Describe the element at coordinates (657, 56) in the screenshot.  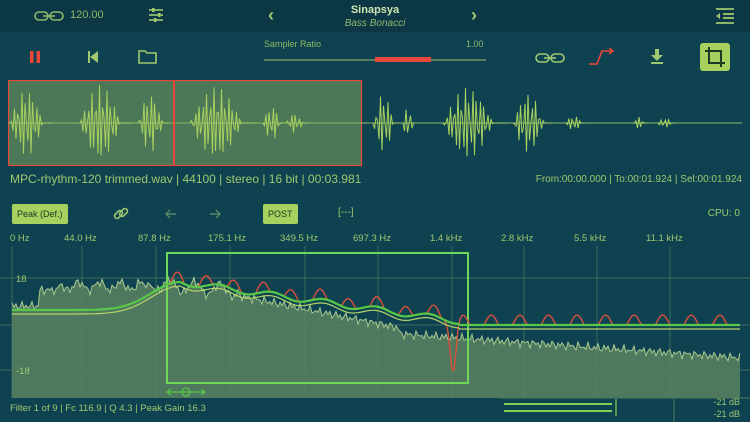
I see `download-icon` at that location.